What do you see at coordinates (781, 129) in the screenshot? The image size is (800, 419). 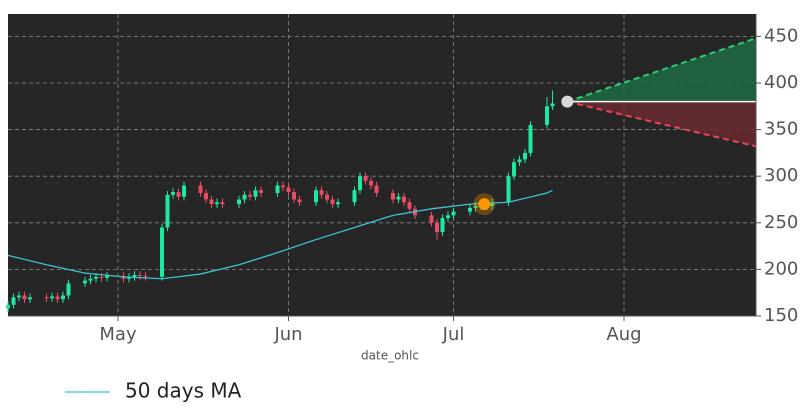 I see `y-tick-label: 350` at bounding box center [781, 129].